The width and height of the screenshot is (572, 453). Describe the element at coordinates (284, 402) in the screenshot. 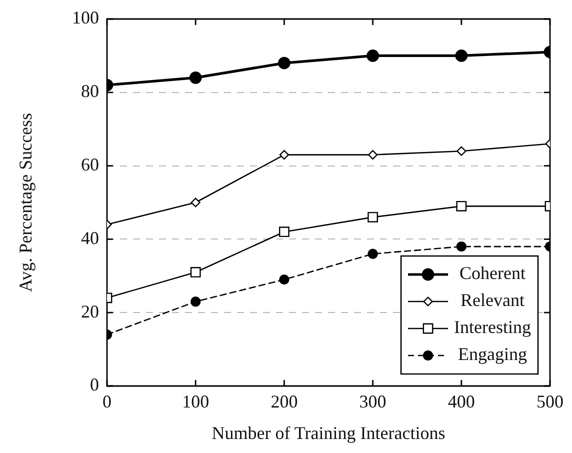

I see `x-tick-label: 200` at that location.